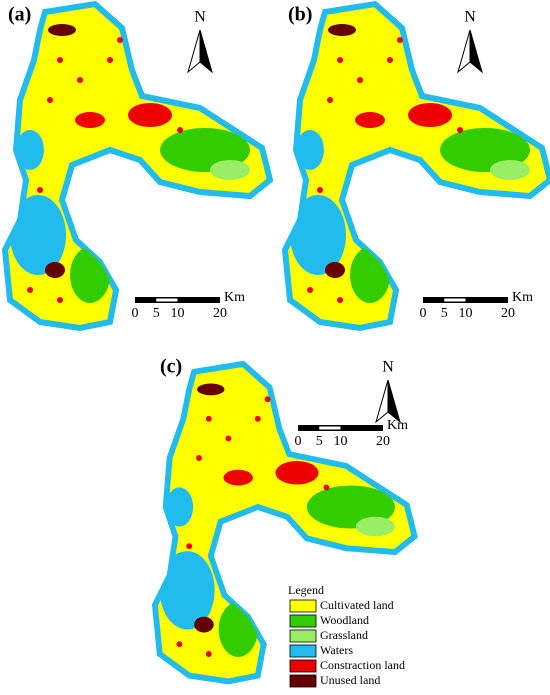 This screenshot has height=695, width=550. Describe the element at coordinates (344, 620) in the screenshot. I see `legend-label: Woodland` at that location.